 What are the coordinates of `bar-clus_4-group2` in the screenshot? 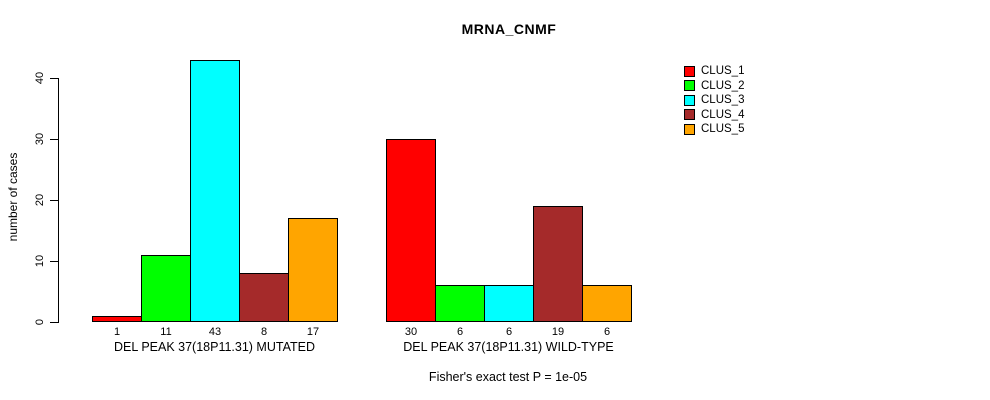 It's located at (558, 264).